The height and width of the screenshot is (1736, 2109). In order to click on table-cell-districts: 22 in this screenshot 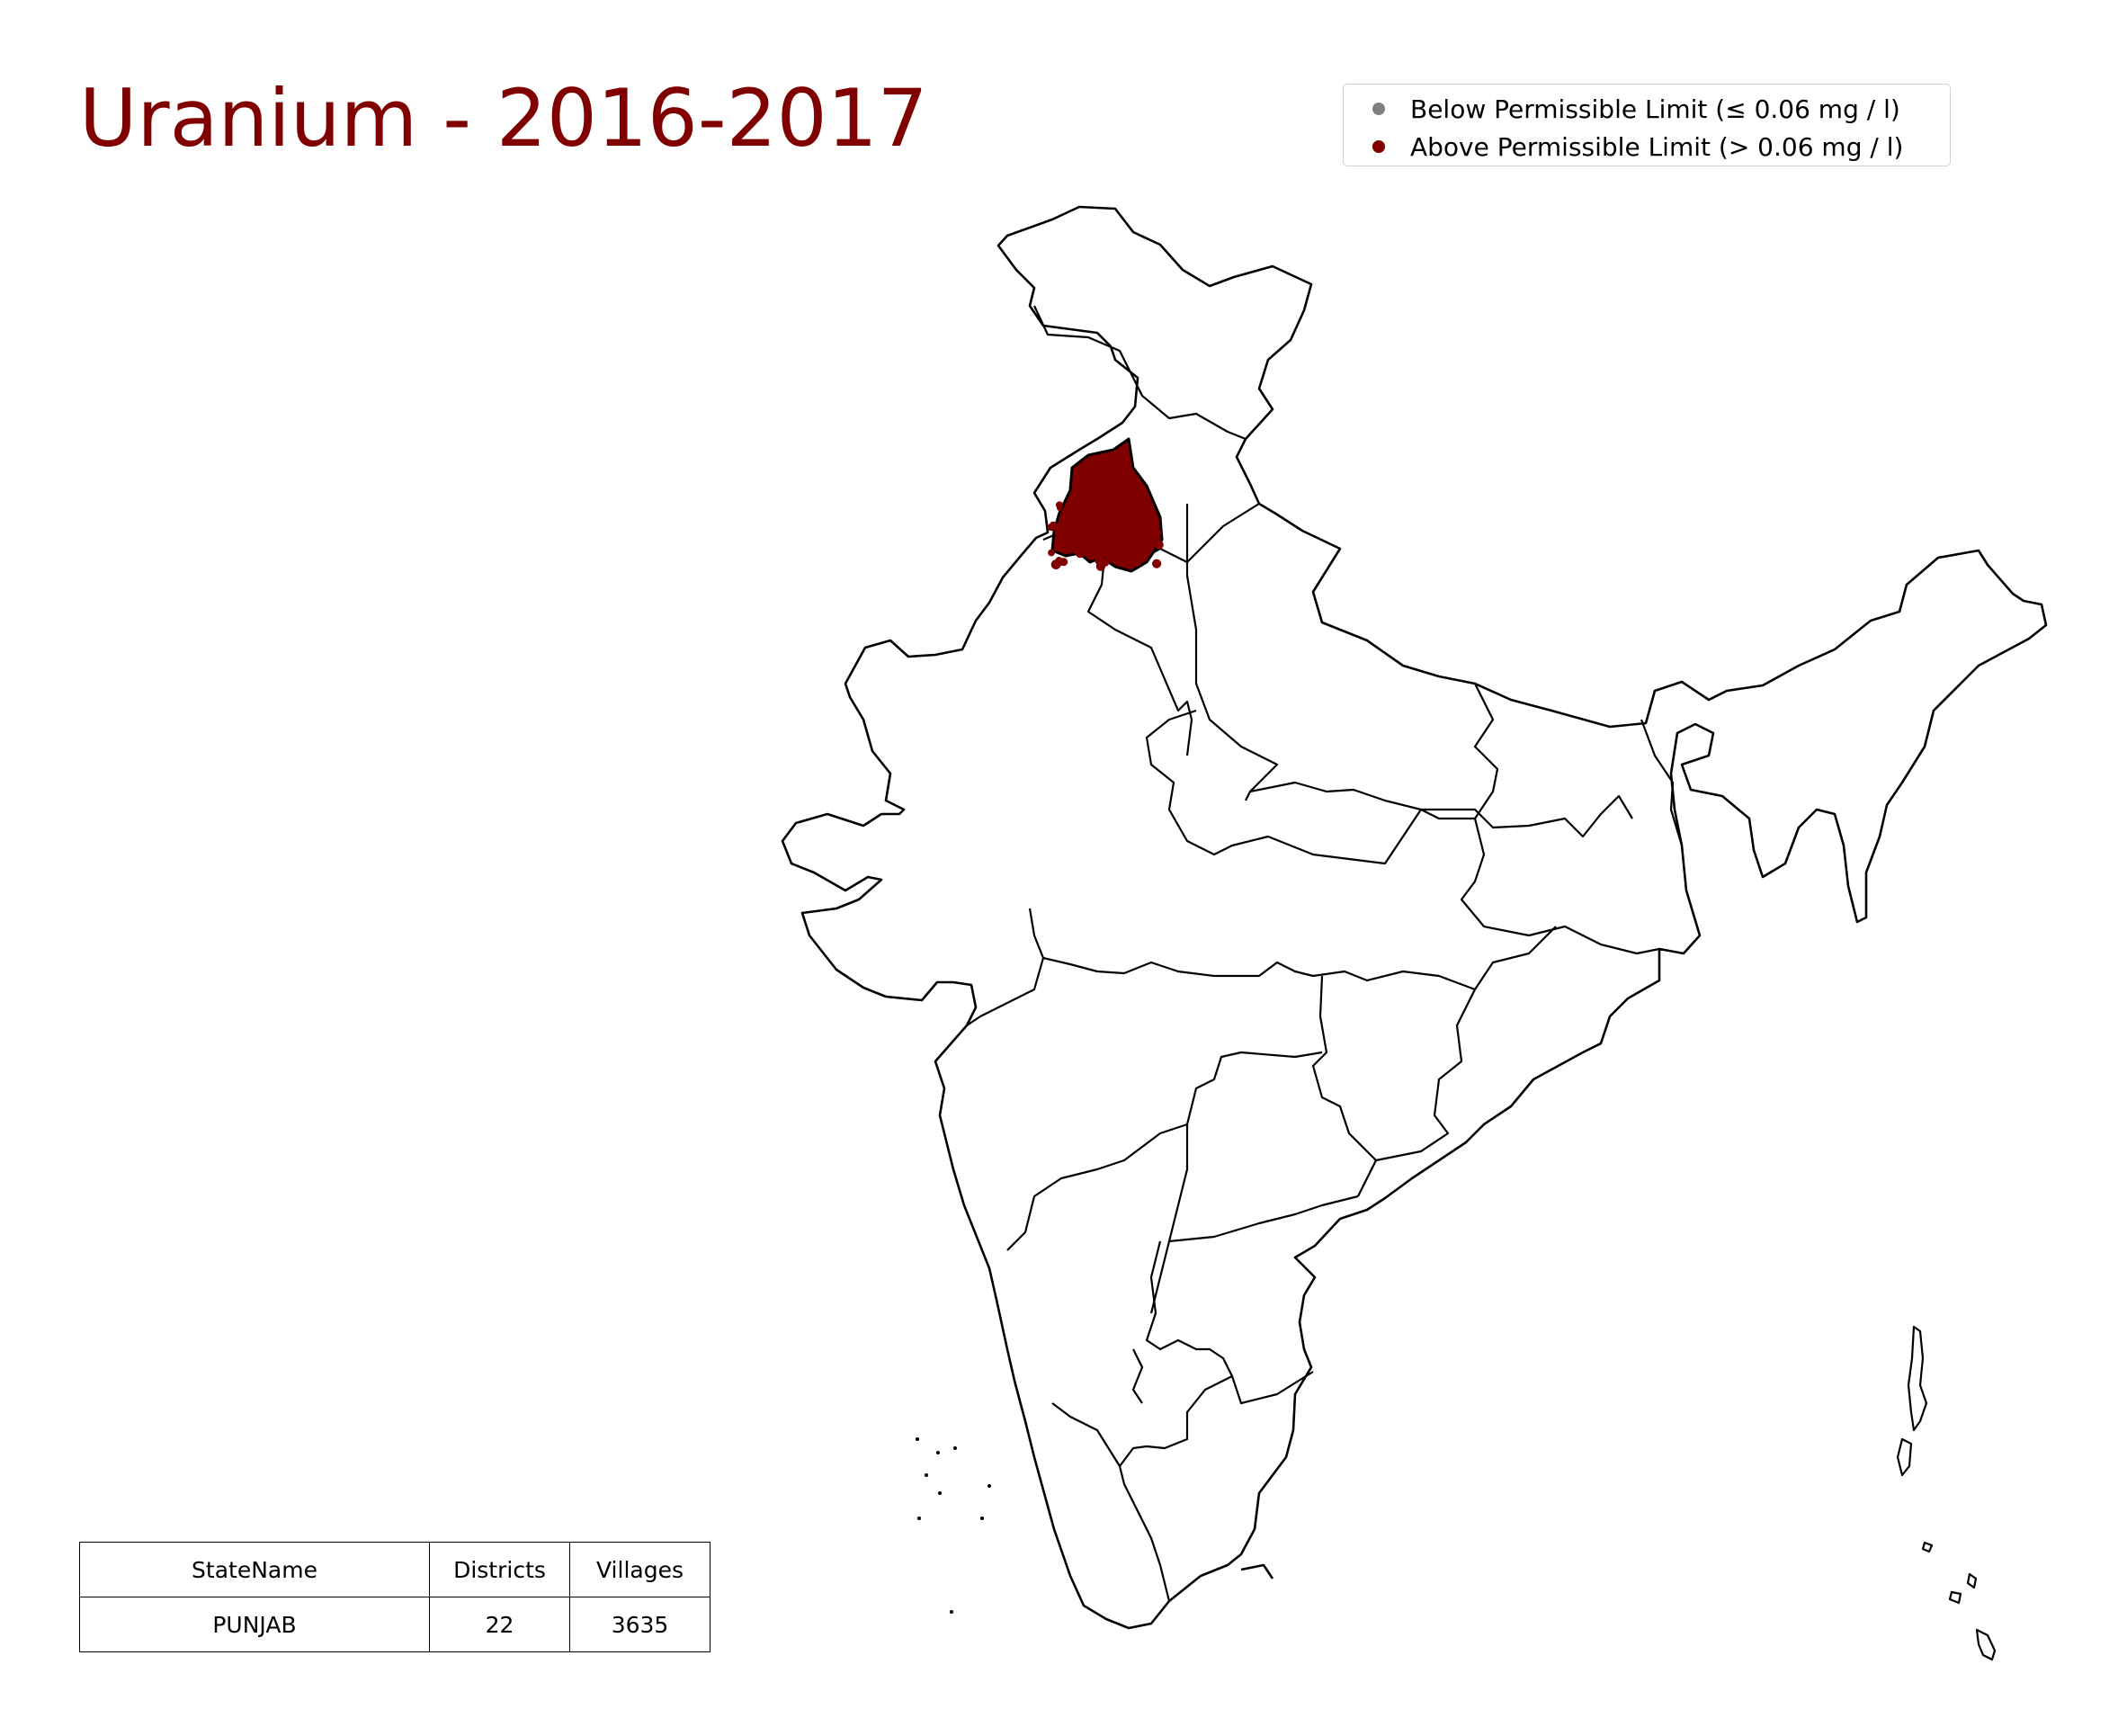, I will do `click(500, 1624)`.